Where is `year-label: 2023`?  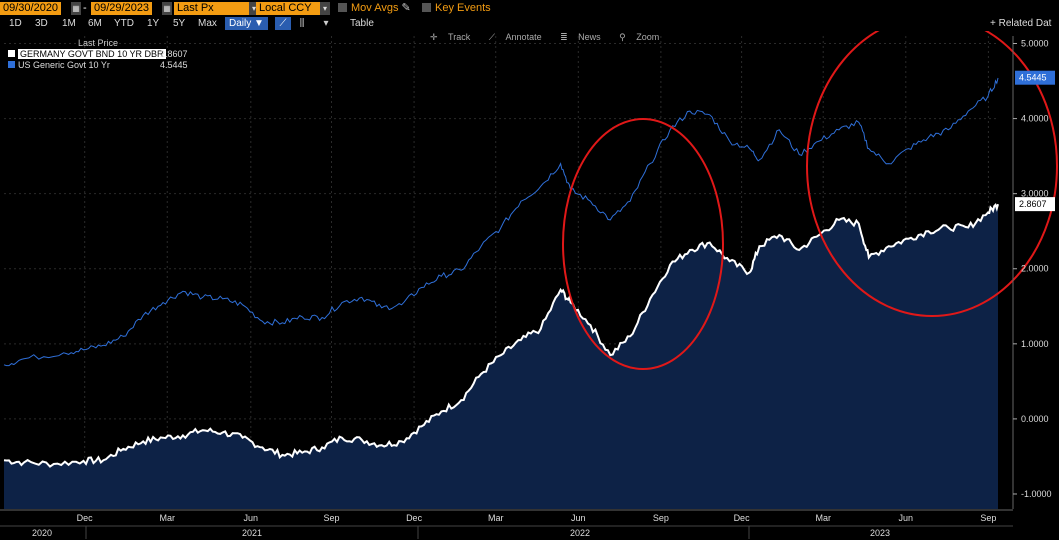 year-label: 2023 is located at coordinates (880, 533).